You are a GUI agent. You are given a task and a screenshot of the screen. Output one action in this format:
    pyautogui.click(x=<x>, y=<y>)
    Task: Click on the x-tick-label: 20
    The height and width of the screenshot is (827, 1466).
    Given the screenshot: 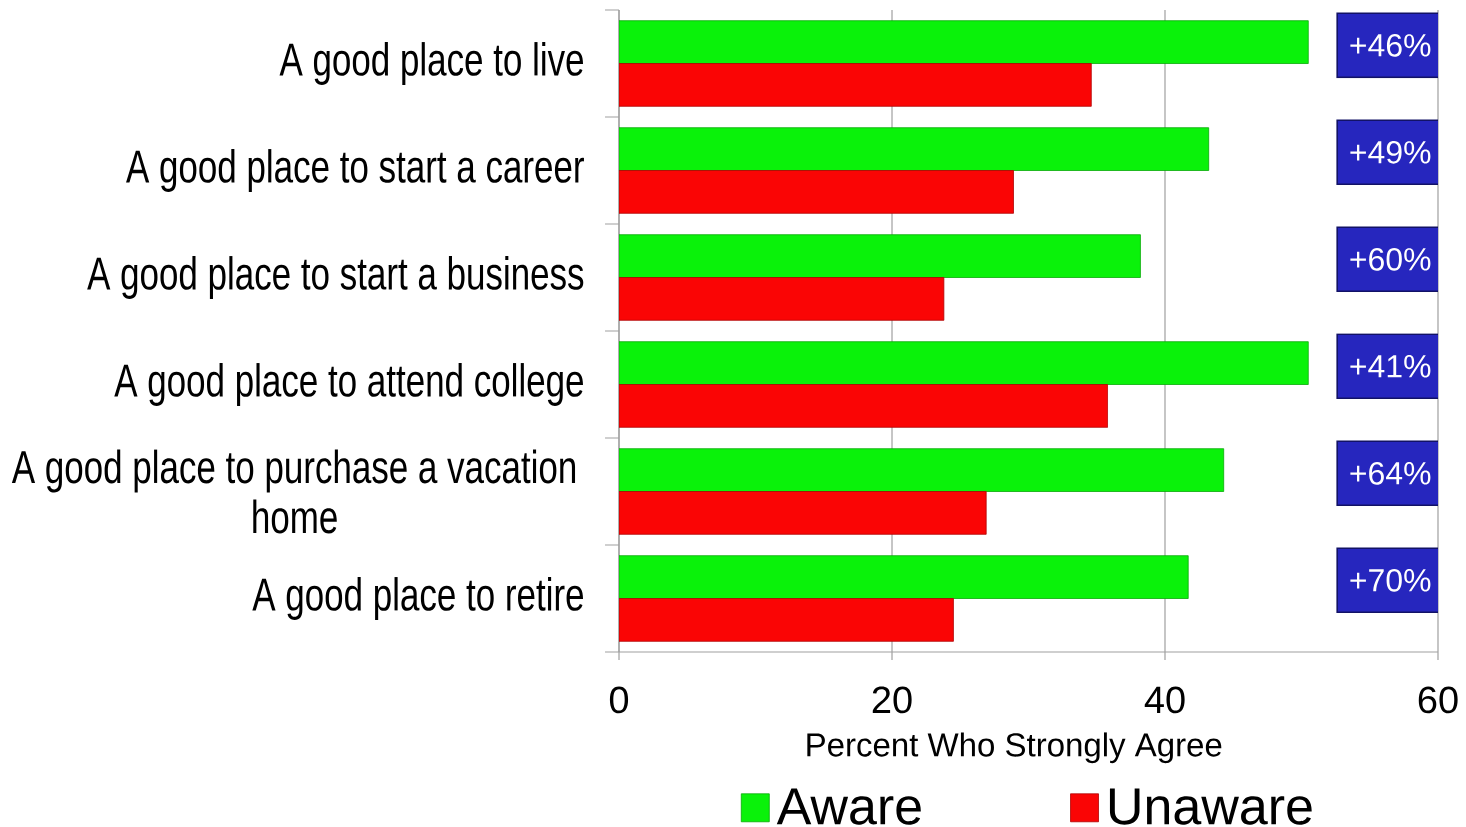 What is the action you would take?
    pyautogui.click(x=892, y=700)
    